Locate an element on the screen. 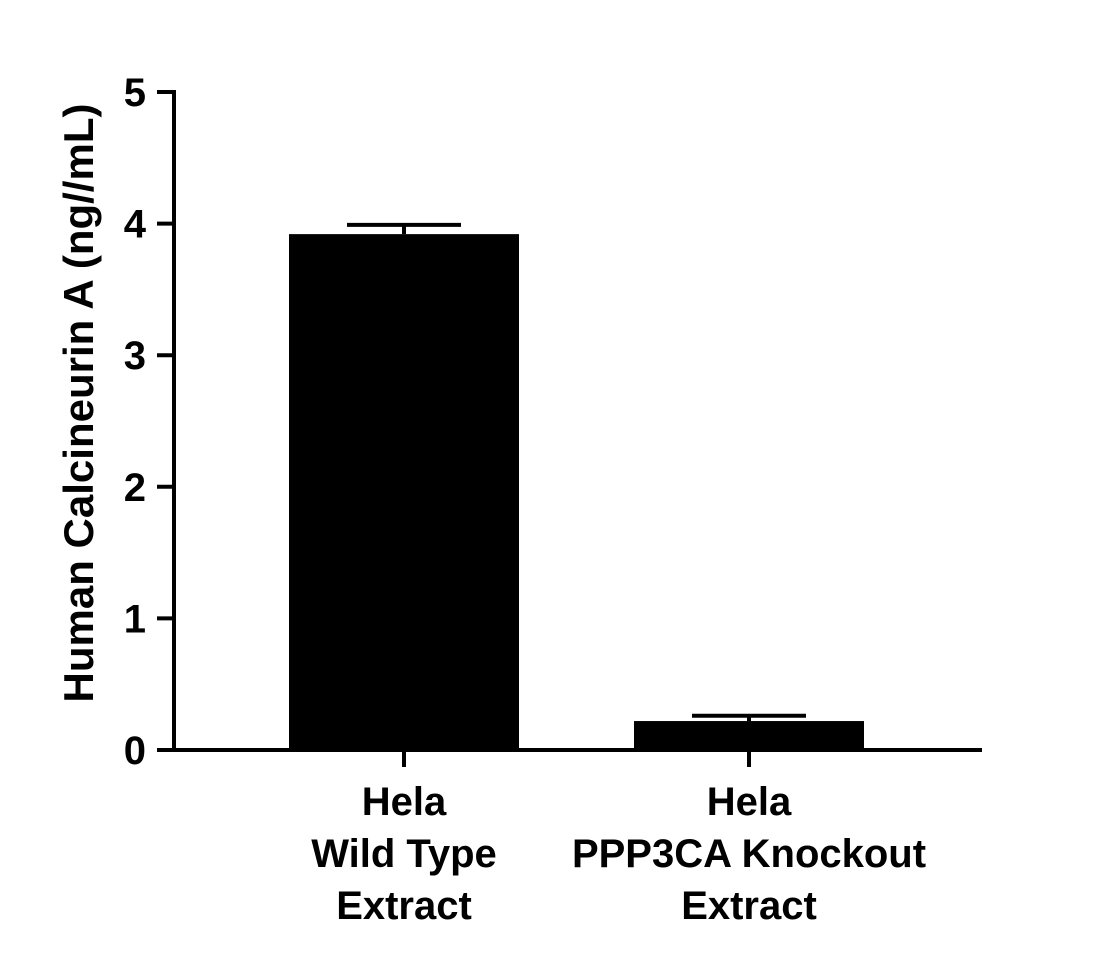 This screenshot has height=970, width=1118. x-tick-label: Wild Type is located at coordinates (404, 854).